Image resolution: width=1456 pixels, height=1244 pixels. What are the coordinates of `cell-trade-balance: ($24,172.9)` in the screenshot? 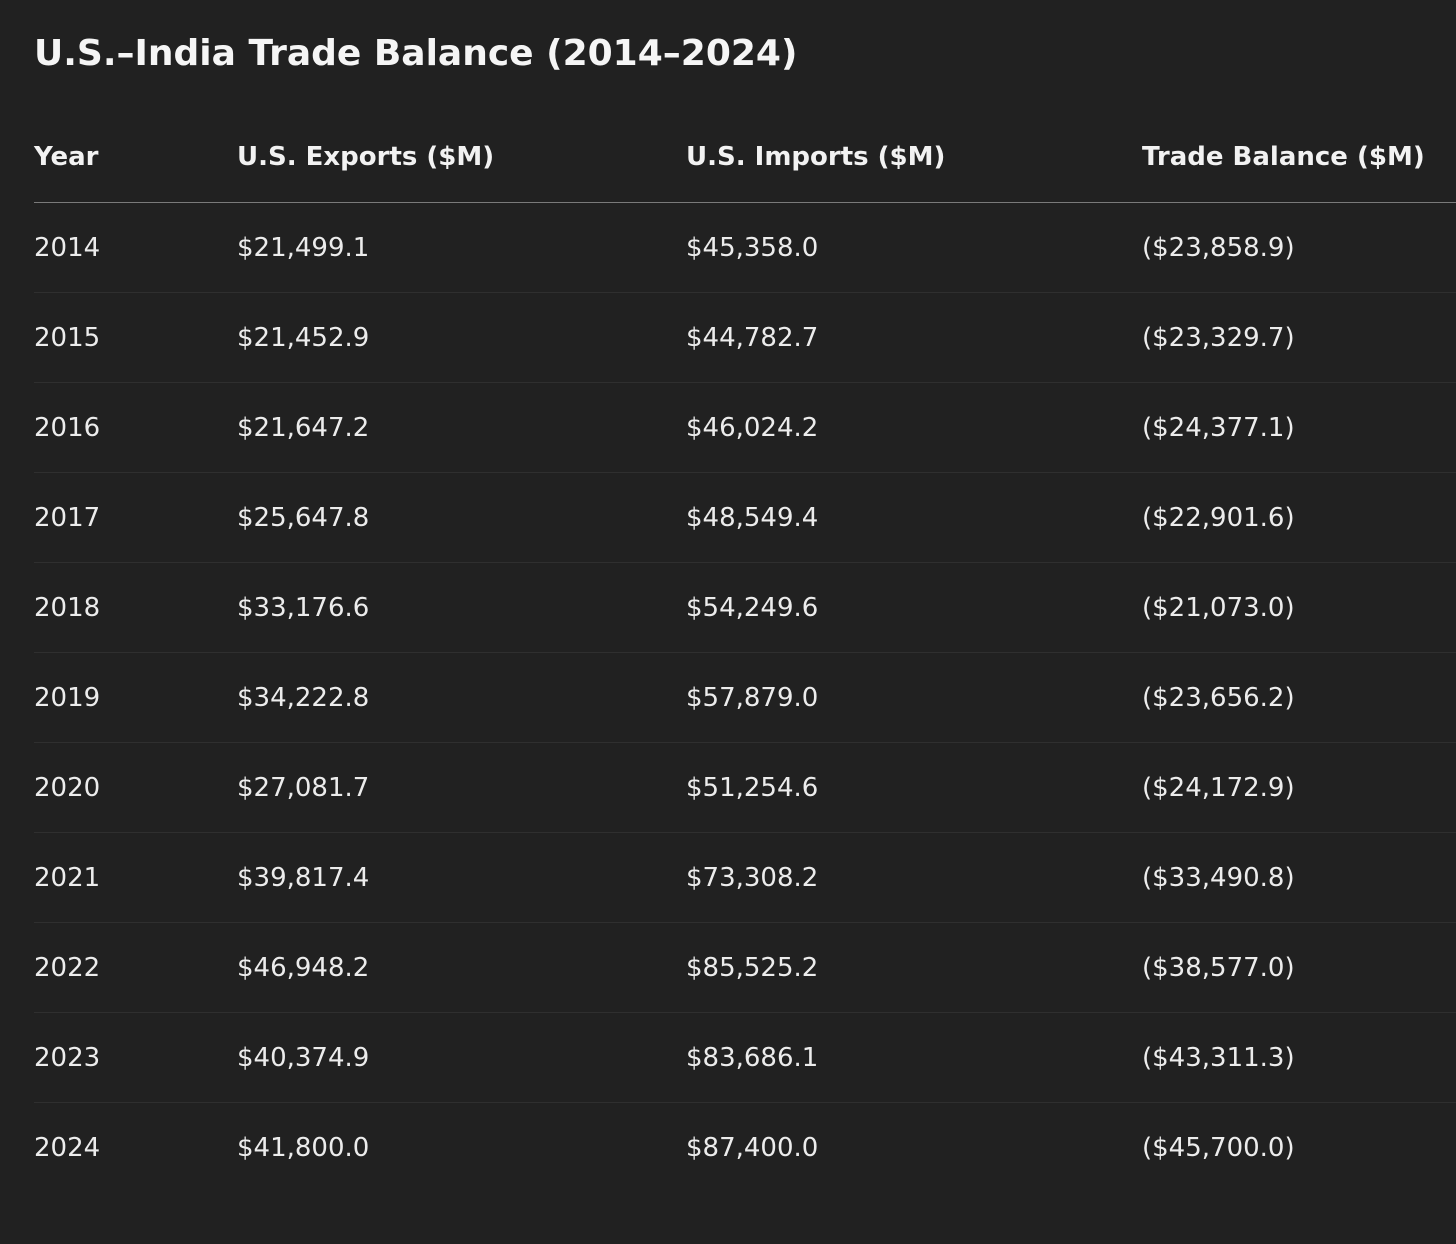 It's located at (1299, 787).